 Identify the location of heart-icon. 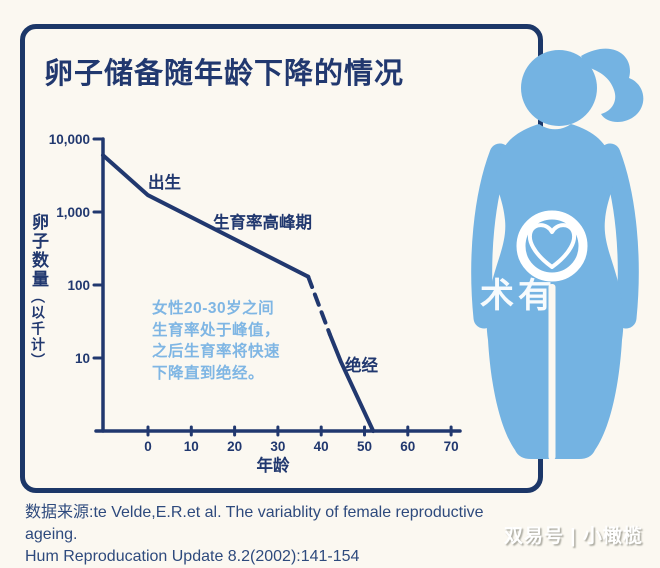
(552, 246).